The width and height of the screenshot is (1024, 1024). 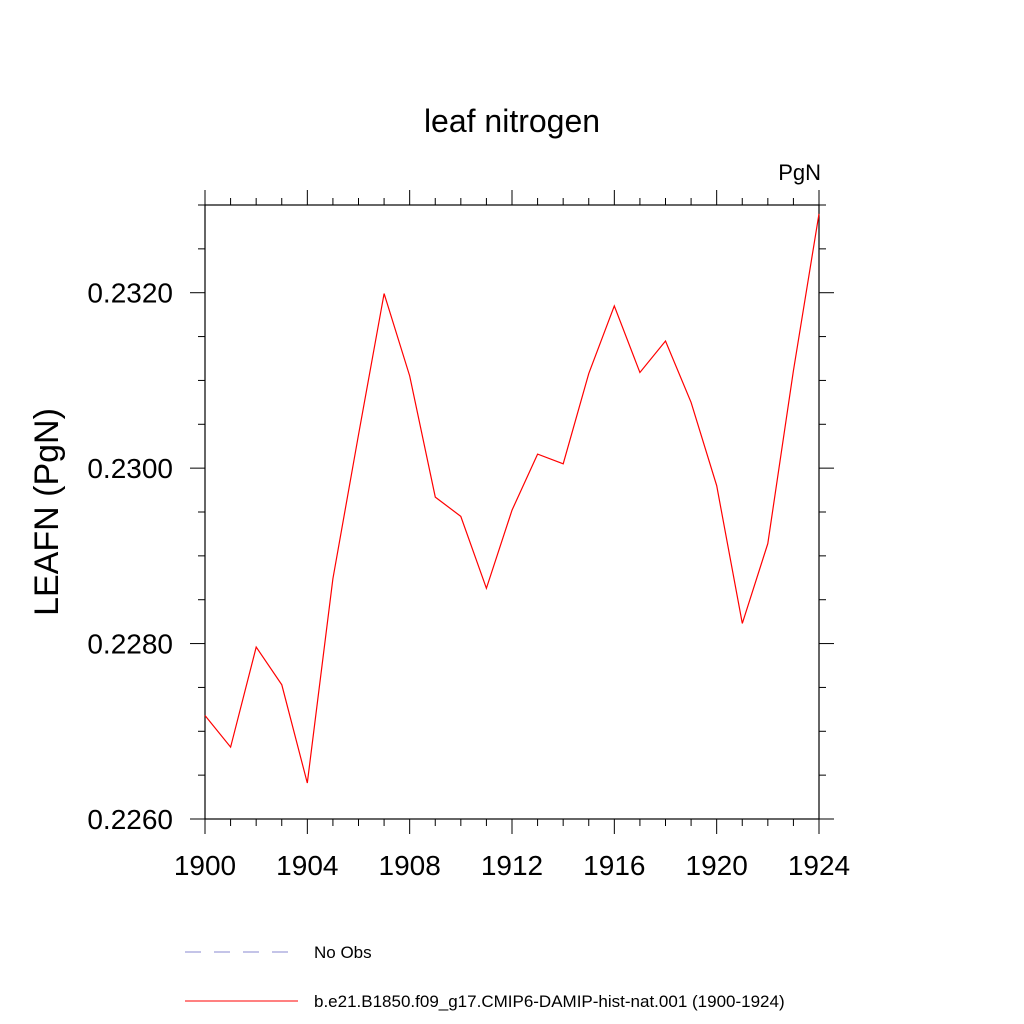 I want to click on y-tick-label: 0.2300, so click(x=130, y=468).